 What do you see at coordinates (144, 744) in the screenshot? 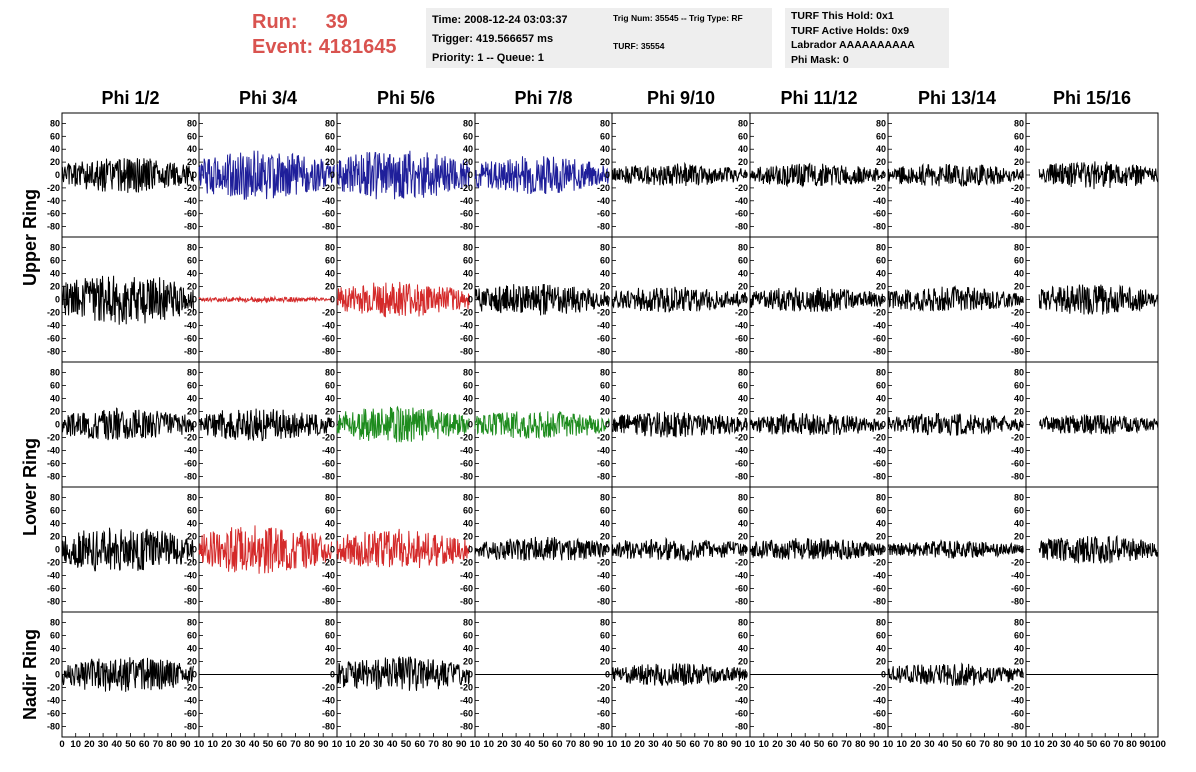
I see `x-tick-label: 60` at bounding box center [144, 744].